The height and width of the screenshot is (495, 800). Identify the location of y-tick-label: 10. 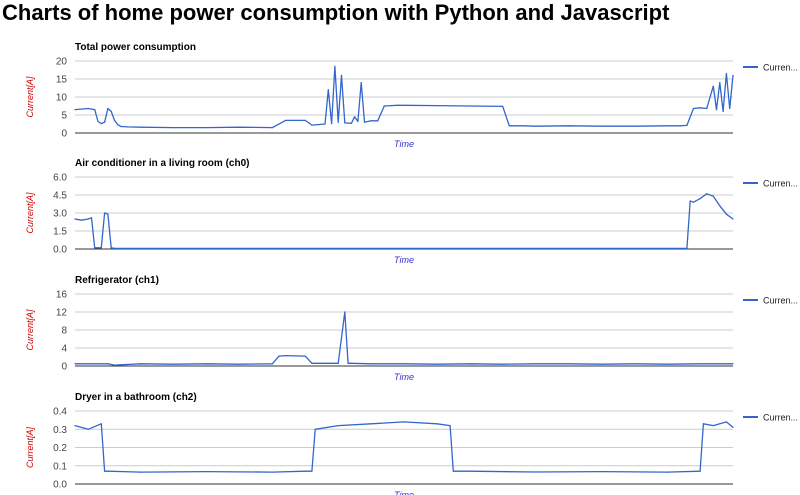
(62, 98).